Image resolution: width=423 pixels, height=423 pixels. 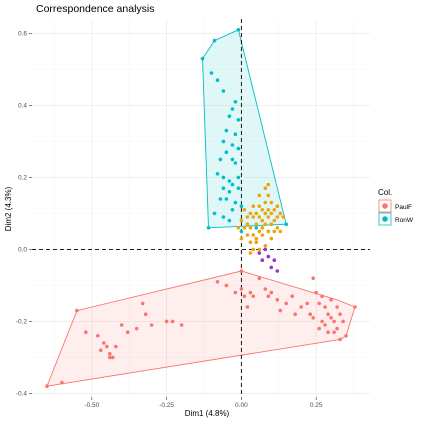 I want to click on chart-title: Correspondence analysis, so click(x=95, y=9).